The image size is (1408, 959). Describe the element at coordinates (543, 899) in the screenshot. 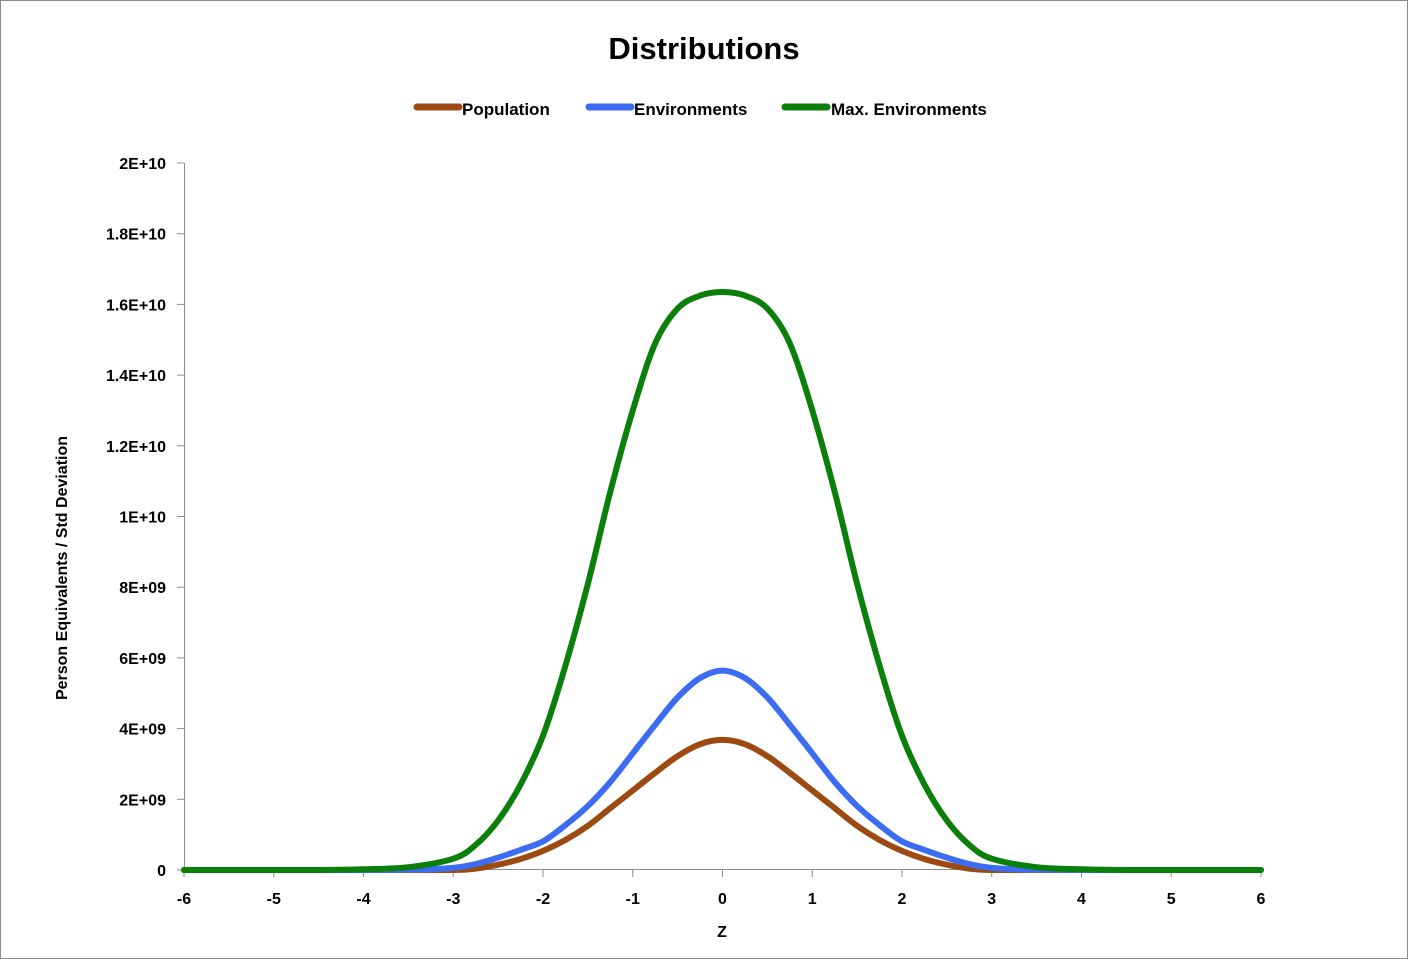

I see `x-tick-label: -2` at that location.